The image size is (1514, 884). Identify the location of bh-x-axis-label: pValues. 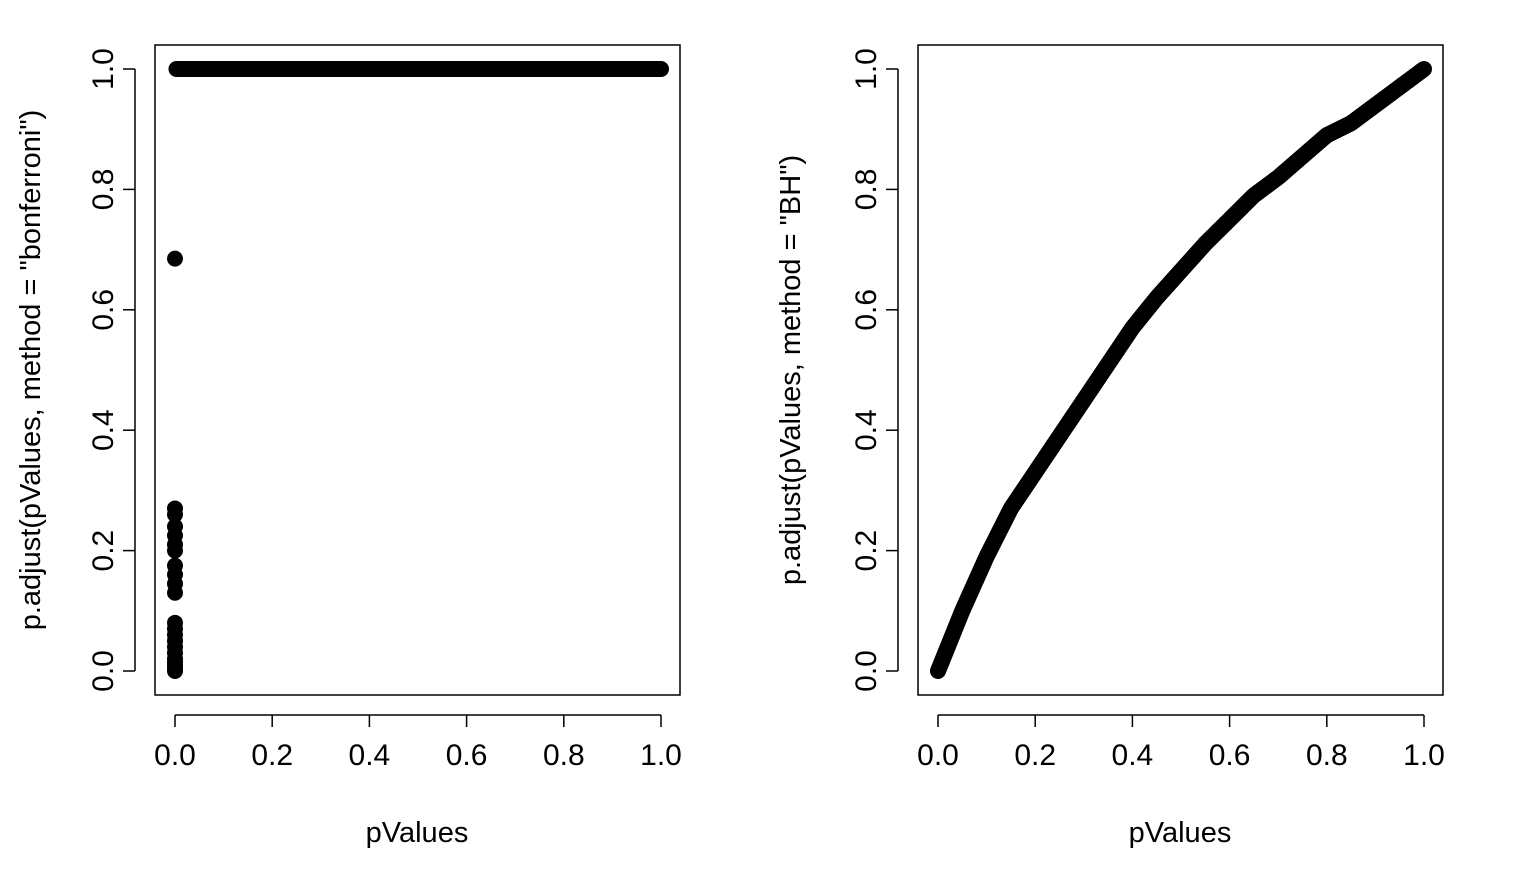
(1180, 833).